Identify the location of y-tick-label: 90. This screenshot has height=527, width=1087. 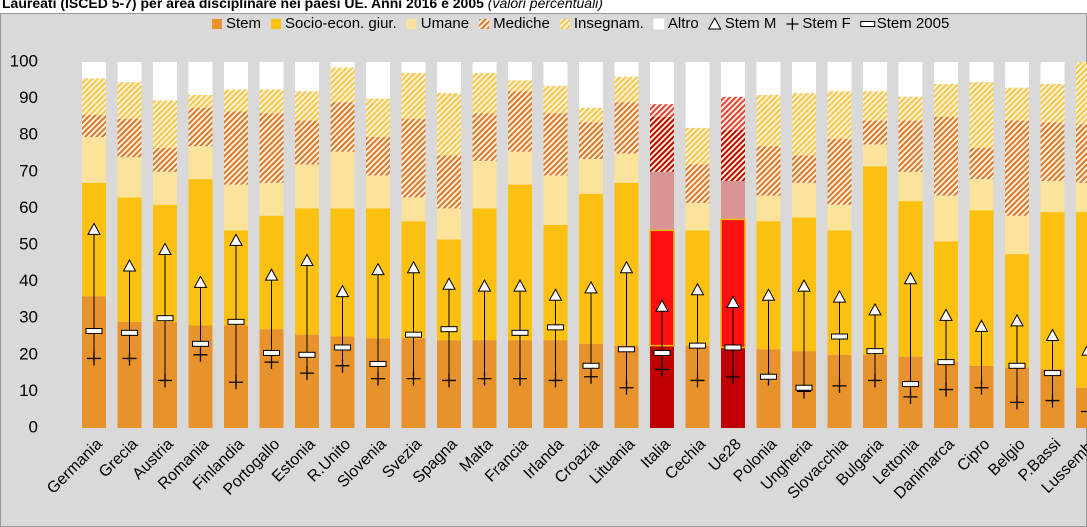
(28, 97).